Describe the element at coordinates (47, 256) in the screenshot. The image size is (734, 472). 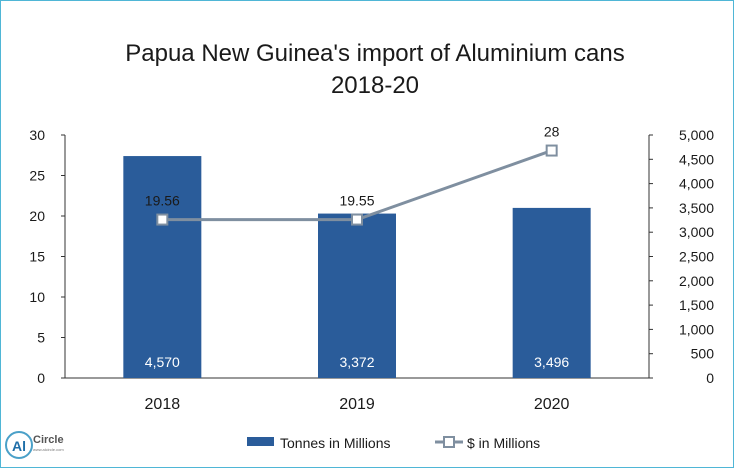
I see `left-axis-ticks: 0 5 10 15 20 25 30` at that location.